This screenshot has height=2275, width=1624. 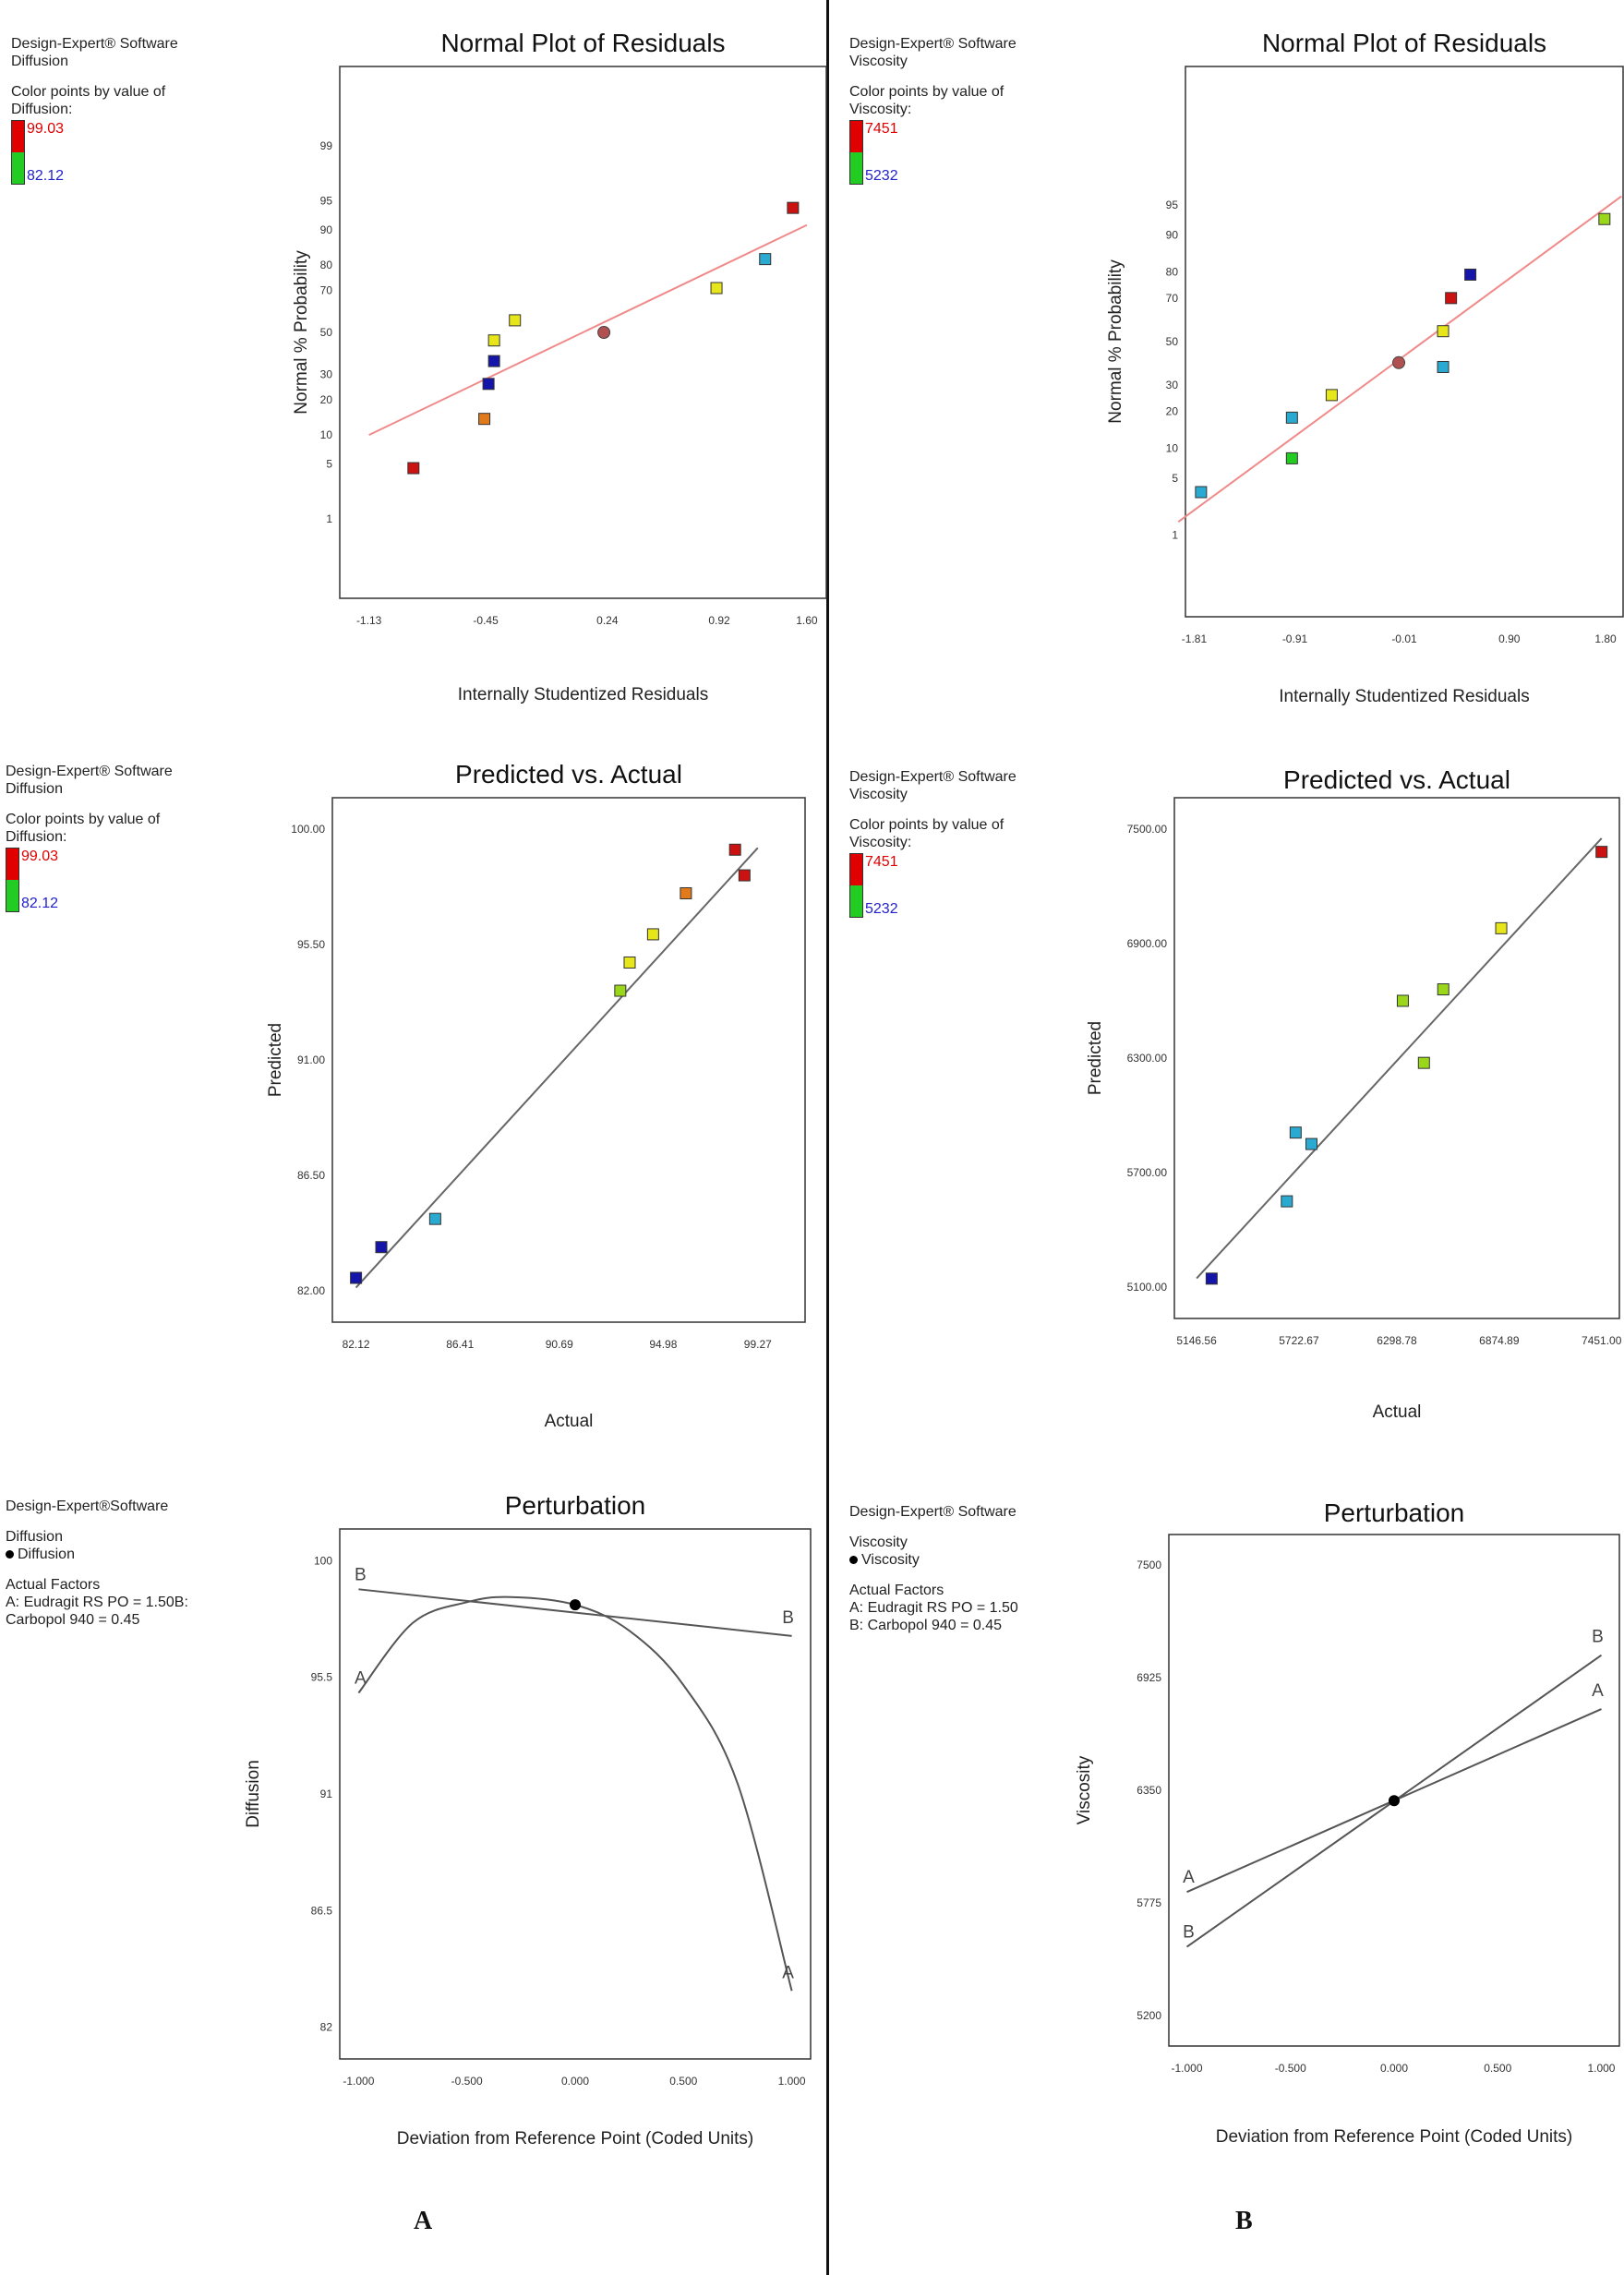 I want to click on y-tick-label: 70, so click(x=326, y=290).